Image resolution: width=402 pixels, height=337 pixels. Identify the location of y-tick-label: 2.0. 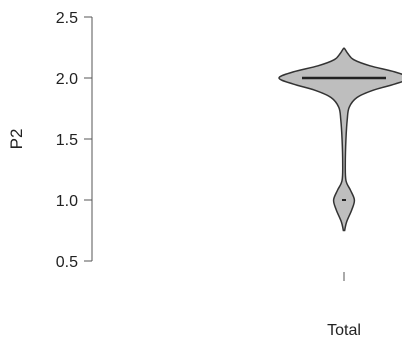
(67, 79).